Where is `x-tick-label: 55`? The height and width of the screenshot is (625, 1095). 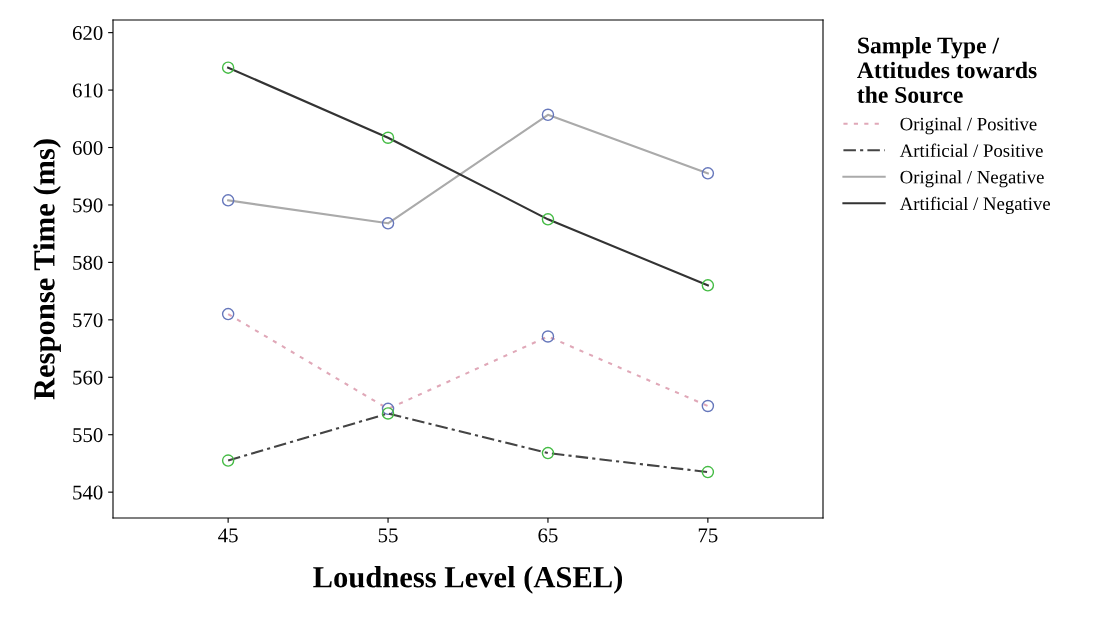 x-tick-label: 55 is located at coordinates (388, 535).